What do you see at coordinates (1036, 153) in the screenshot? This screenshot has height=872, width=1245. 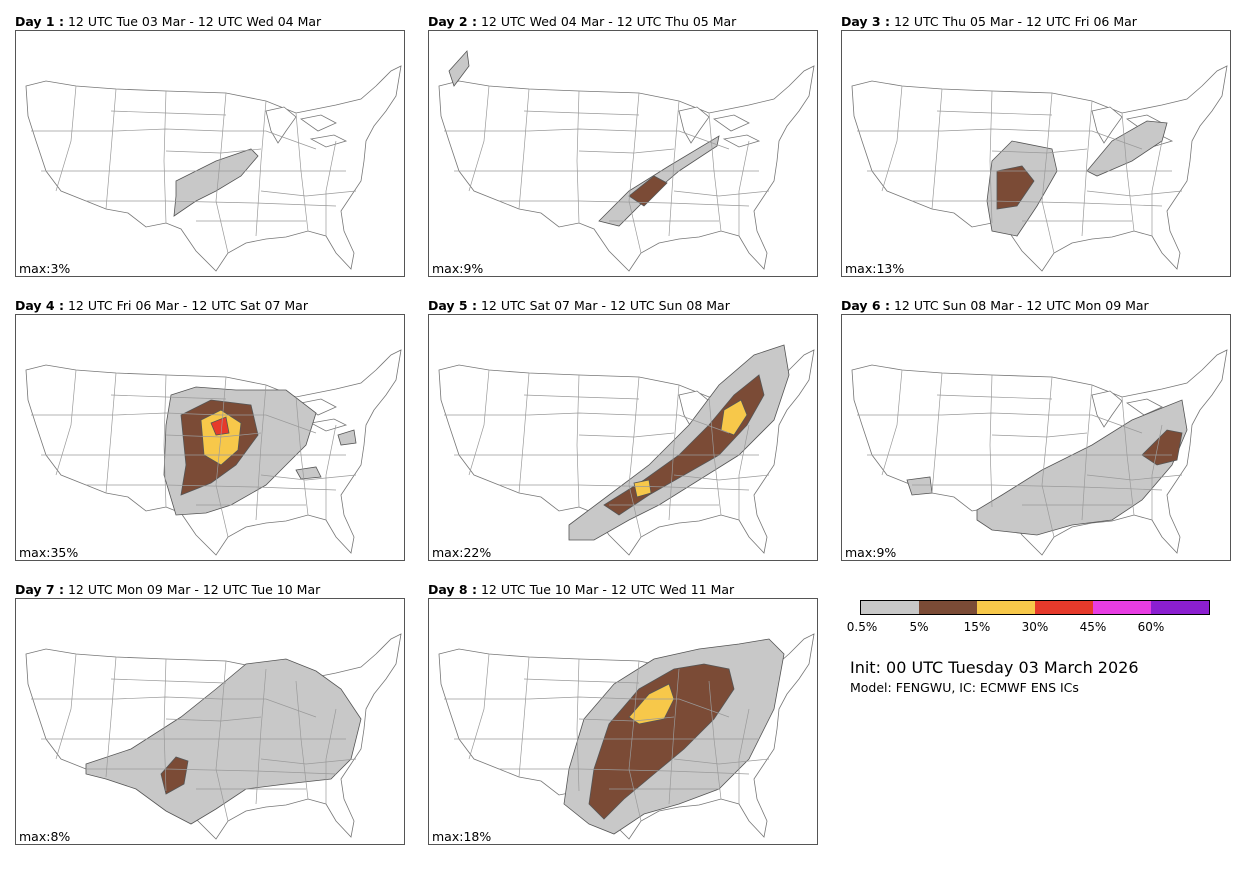 I see `map-day-3: max:13%` at bounding box center [1036, 153].